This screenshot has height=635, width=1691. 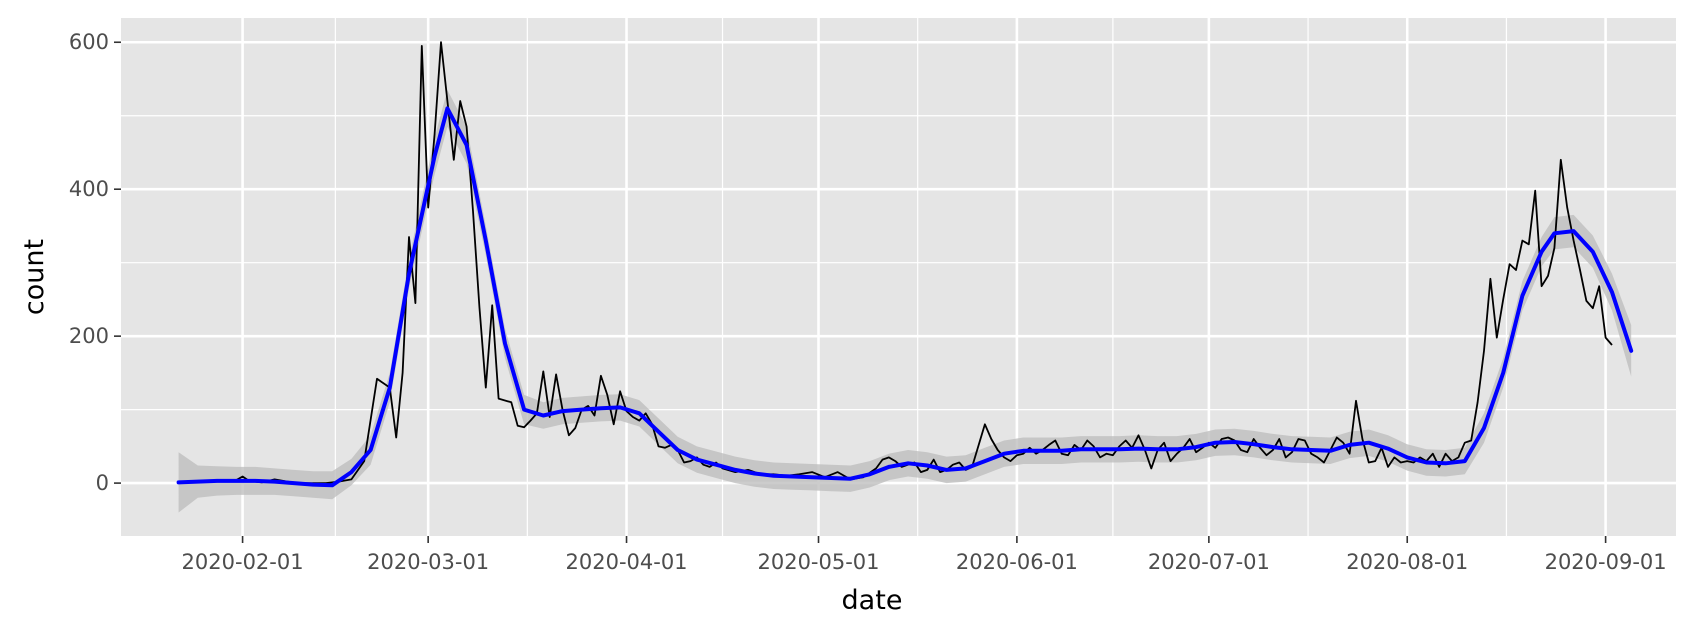 I want to click on x-tick-label: 2020-05-01, so click(x=818, y=562).